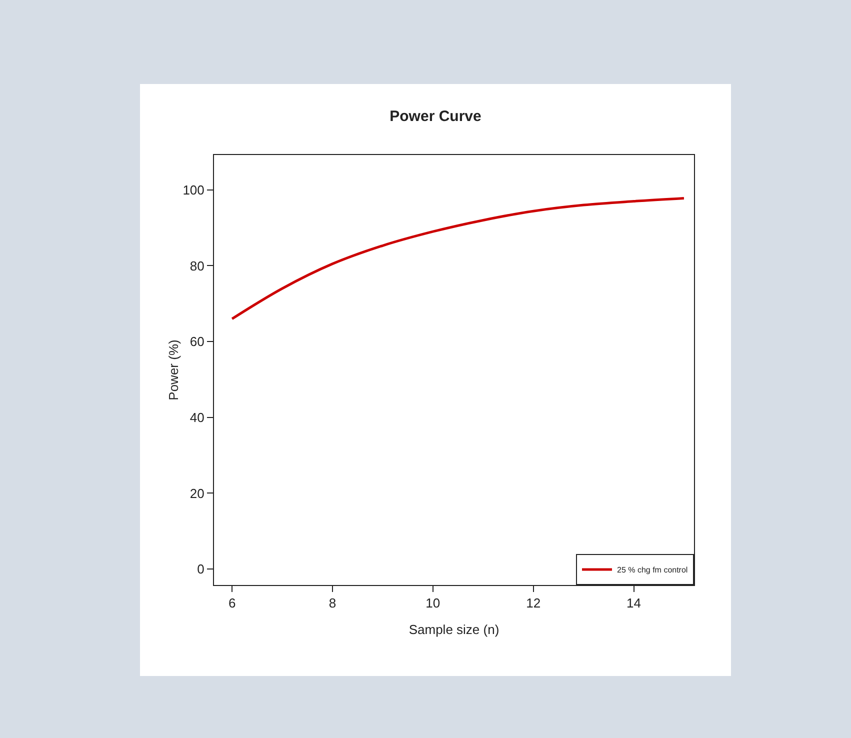 This screenshot has height=738, width=851. I want to click on x-tick-label: 6, so click(232, 603).